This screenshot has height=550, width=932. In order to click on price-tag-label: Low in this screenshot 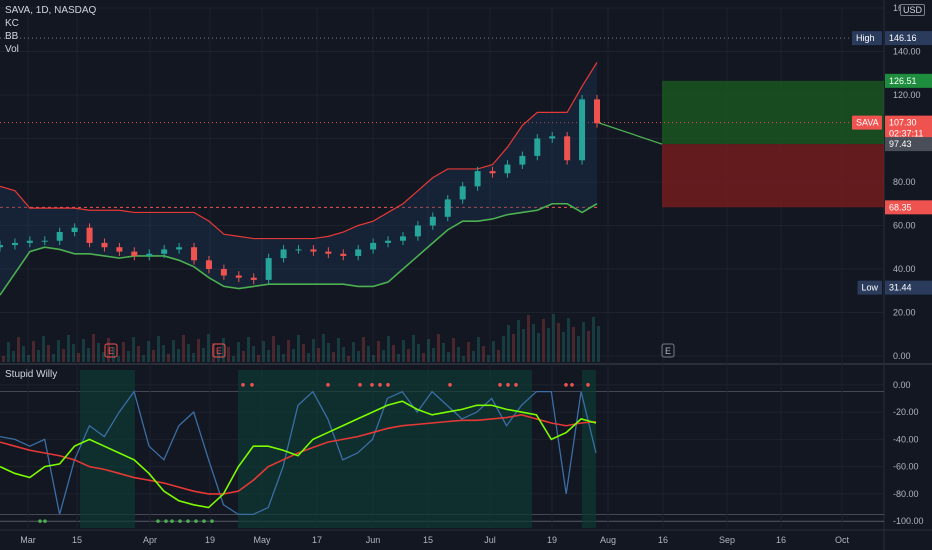, I will do `click(870, 288)`.